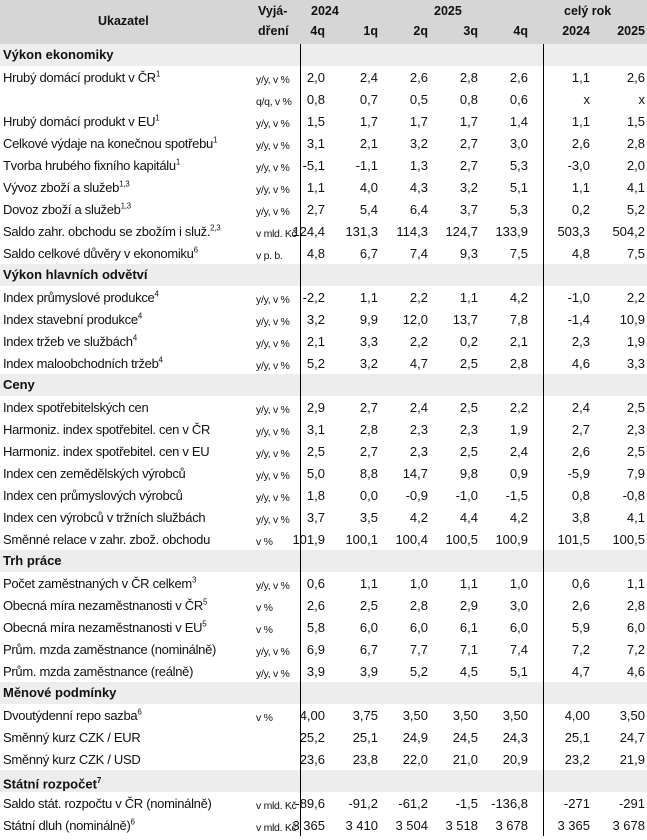 This screenshot has height=840, width=647. Describe the element at coordinates (100, 254) in the screenshot. I see `row-label: Saldo celkové důvěry v ekonomiku6` at that location.